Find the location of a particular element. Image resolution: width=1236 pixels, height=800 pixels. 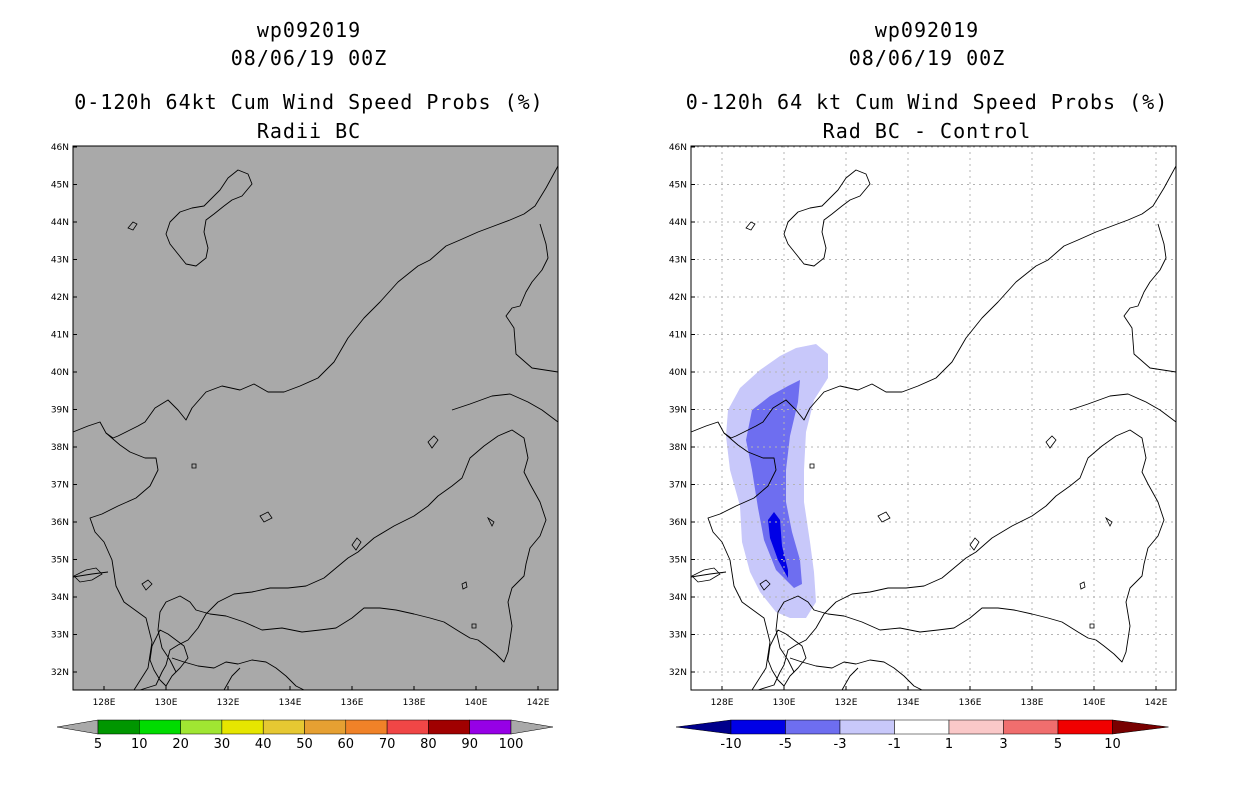

colorbar-label: -1 is located at coordinates (894, 744).